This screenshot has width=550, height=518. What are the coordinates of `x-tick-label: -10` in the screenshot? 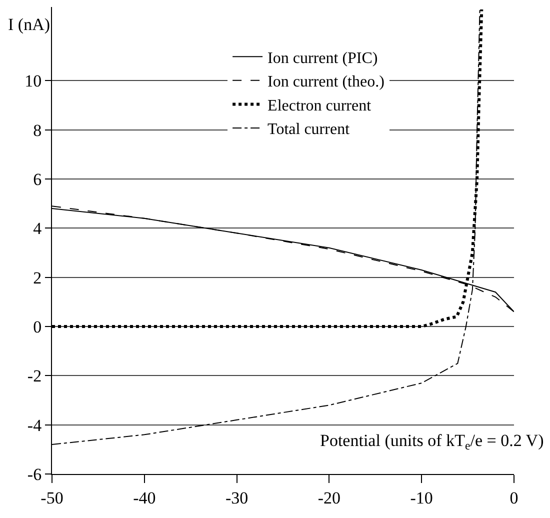 It's located at (421, 498).